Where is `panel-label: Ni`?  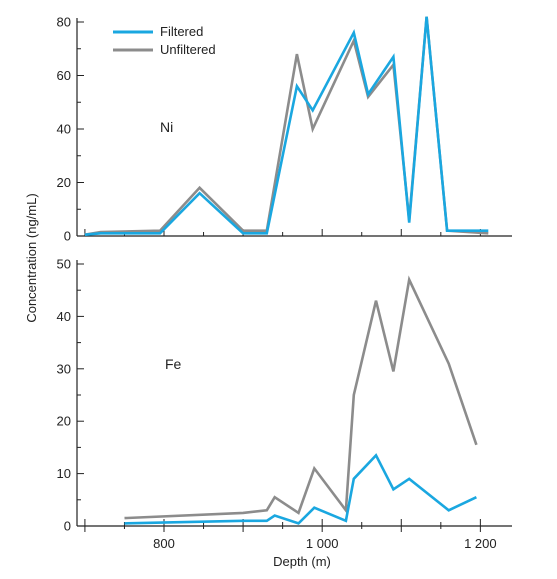 panel-label: Ni is located at coordinates (166, 127).